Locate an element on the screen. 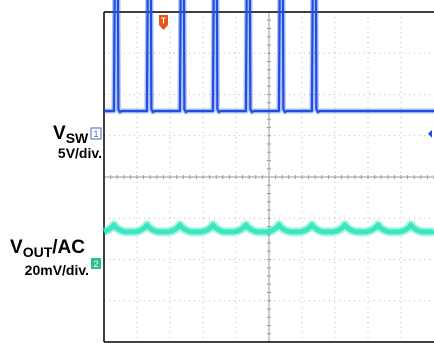  channel-2-badge: 2 is located at coordinates (95, 264).